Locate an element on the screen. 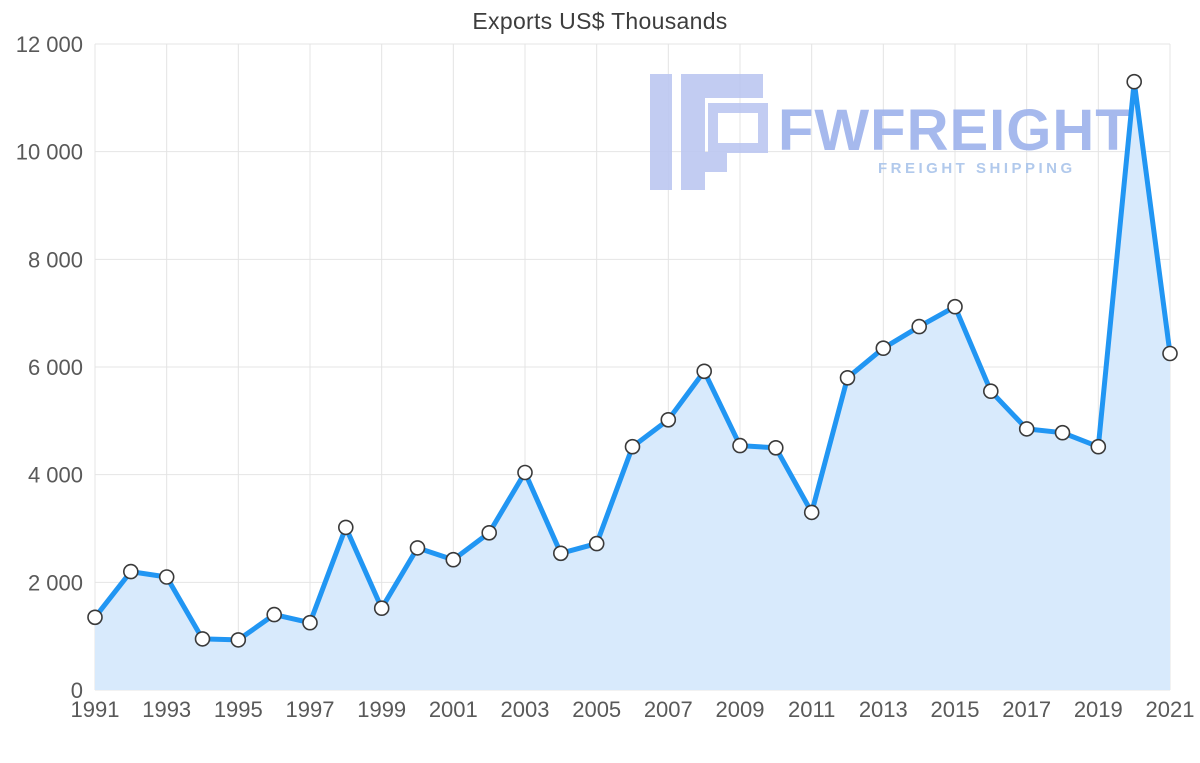 The image size is (1200, 763). fwfreight-watermark: FWFREIGHT FREIGHT SHIPPING is located at coordinates (891, 132).